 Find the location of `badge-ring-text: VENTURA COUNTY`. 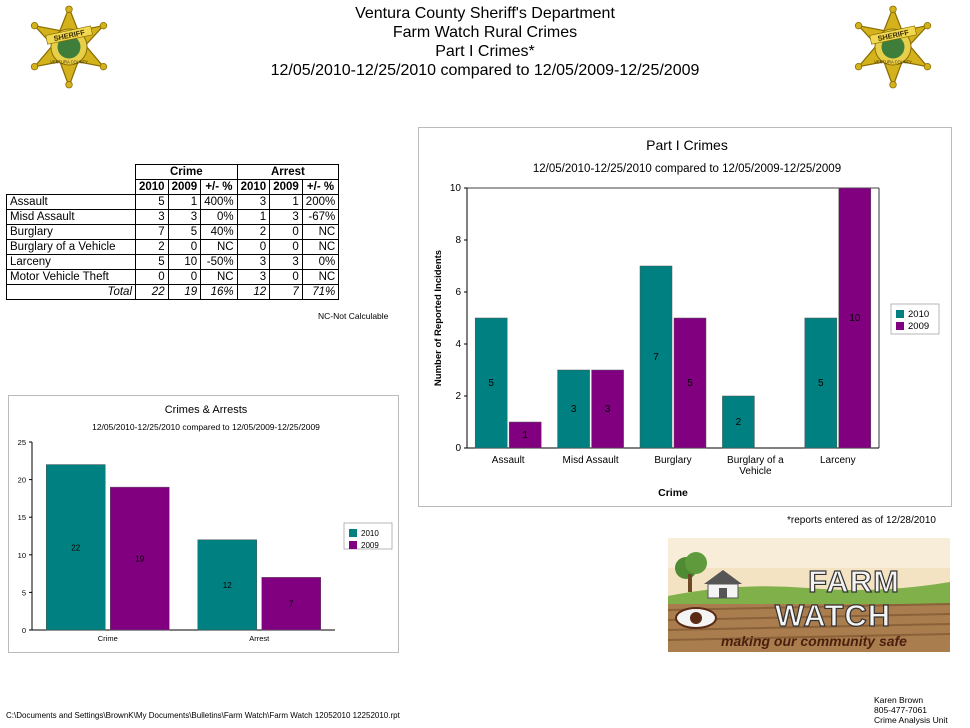

badge-ring-text: VENTURA COUNTY is located at coordinates (69, 61).